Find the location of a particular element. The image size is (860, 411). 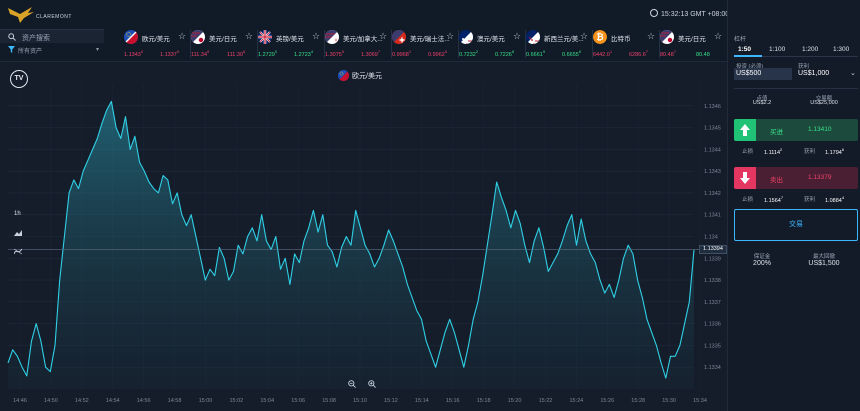

x-tick-label: 14:46 is located at coordinates (20, 401).